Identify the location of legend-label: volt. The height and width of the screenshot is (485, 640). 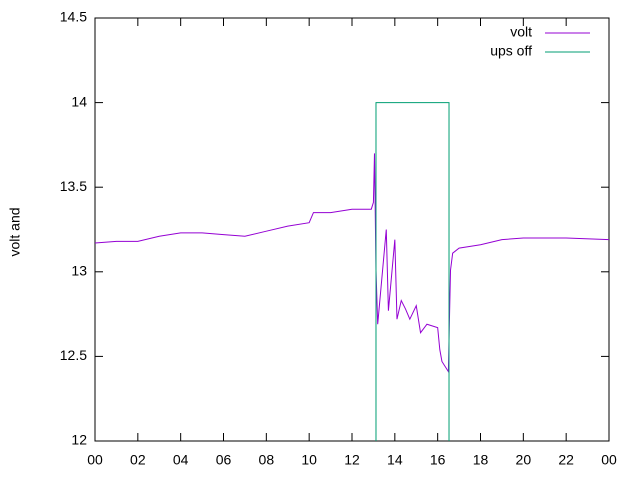
(521, 32).